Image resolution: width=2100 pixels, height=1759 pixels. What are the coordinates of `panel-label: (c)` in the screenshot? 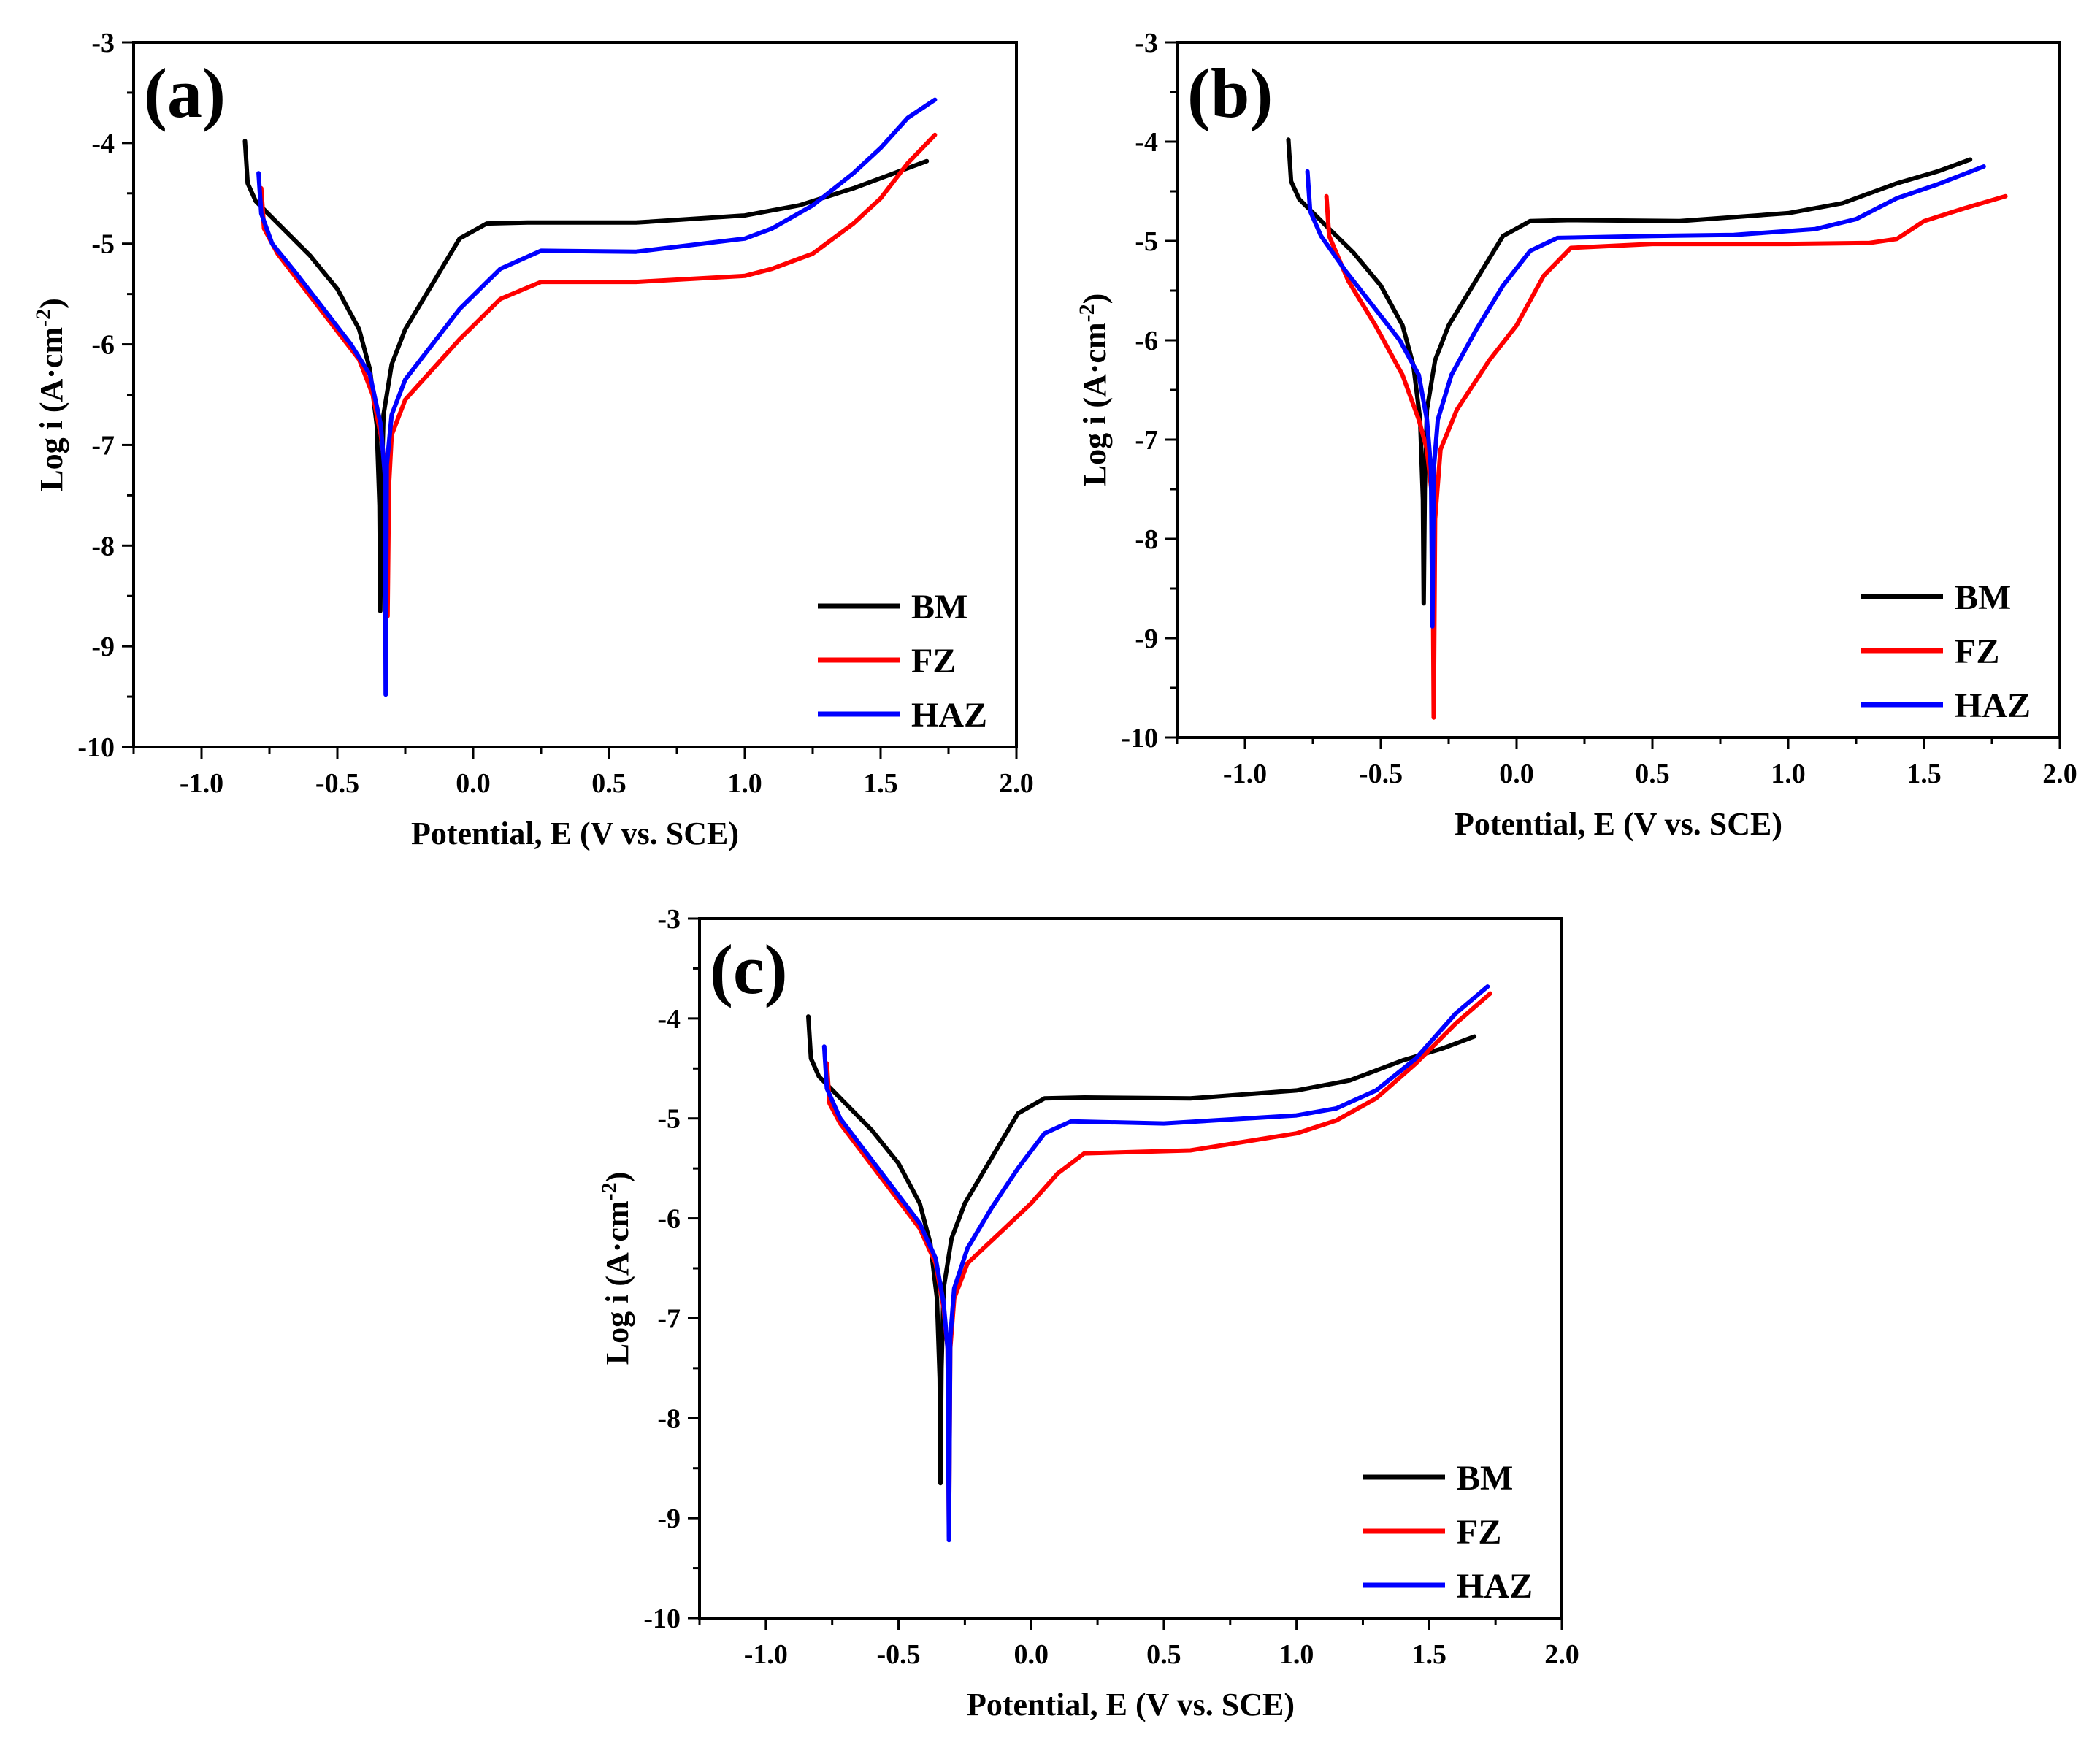 It's located at (749, 969).